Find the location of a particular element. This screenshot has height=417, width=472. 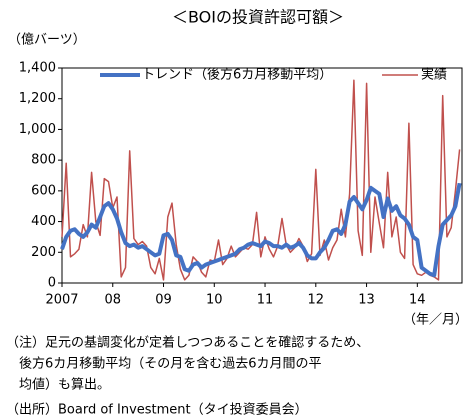

legend-label: 実績 is located at coordinates (434, 75).